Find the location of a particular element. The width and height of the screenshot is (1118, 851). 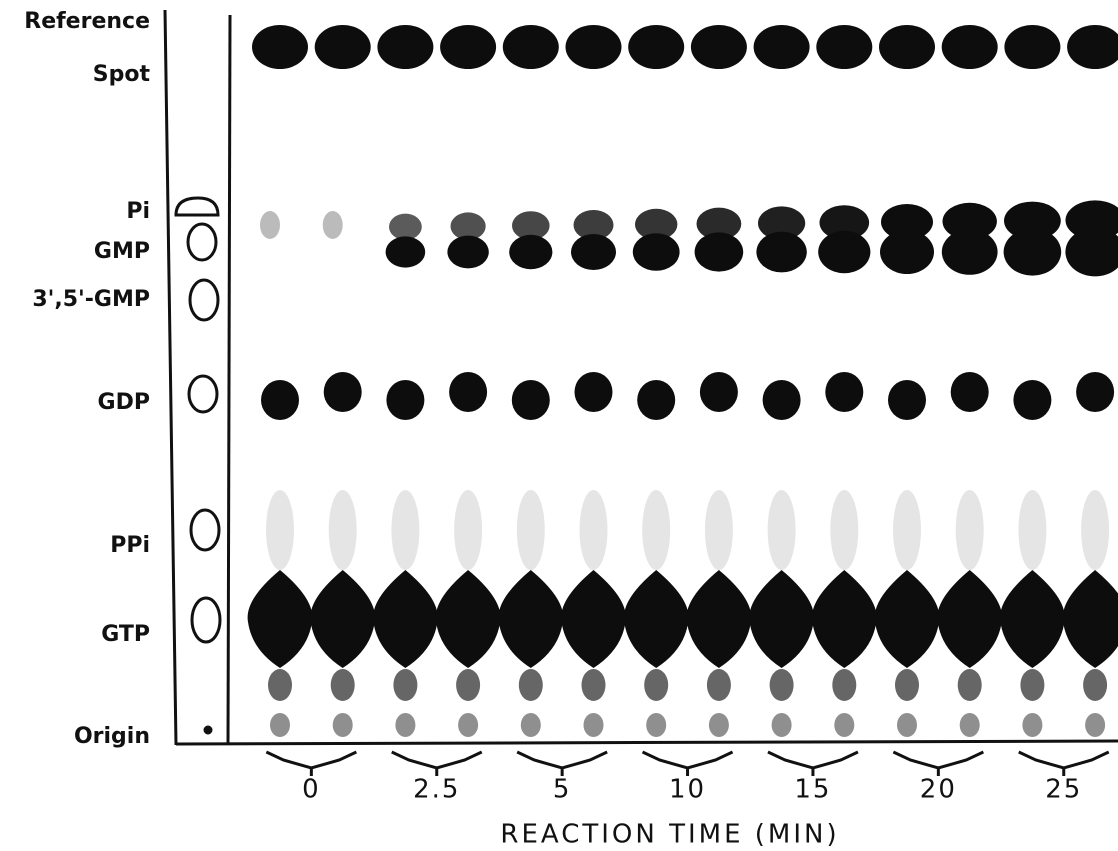

standard-pi is located at coordinates (197, 206).